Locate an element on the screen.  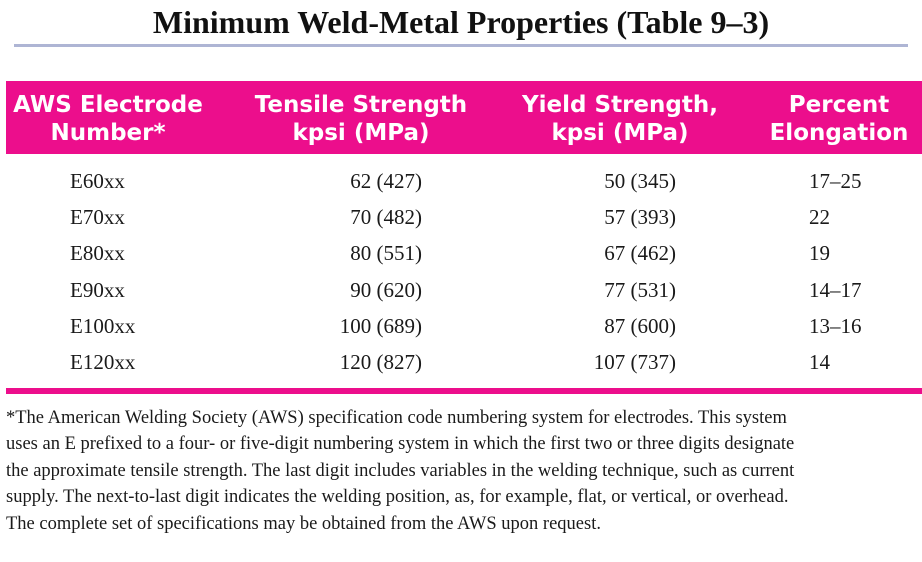
cell-tensile: 80 (551) is located at coordinates (386, 253).